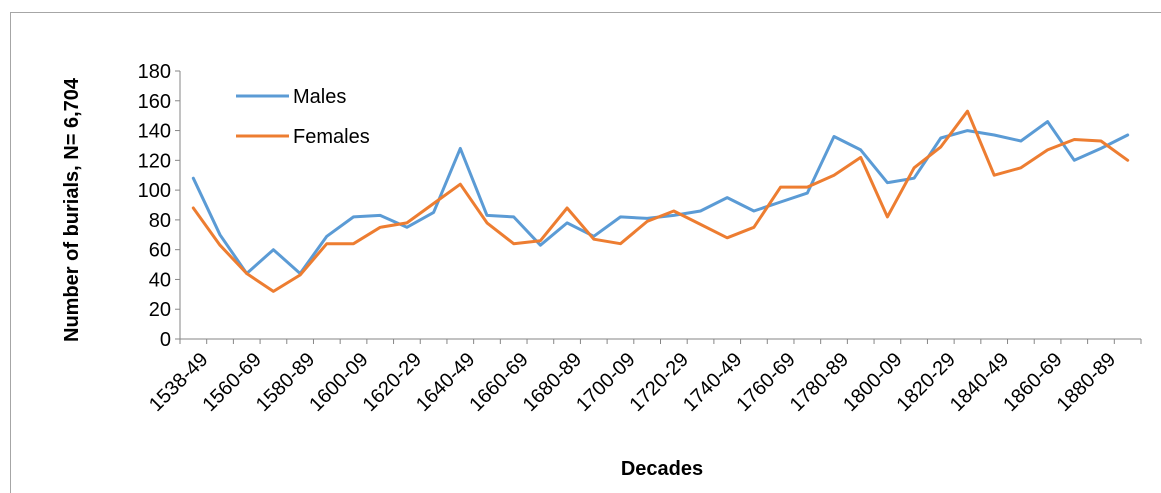  What do you see at coordinates (154, 72) in the screenshot?
I see `y-tick-label: 180` at bounding box center [154, 72].